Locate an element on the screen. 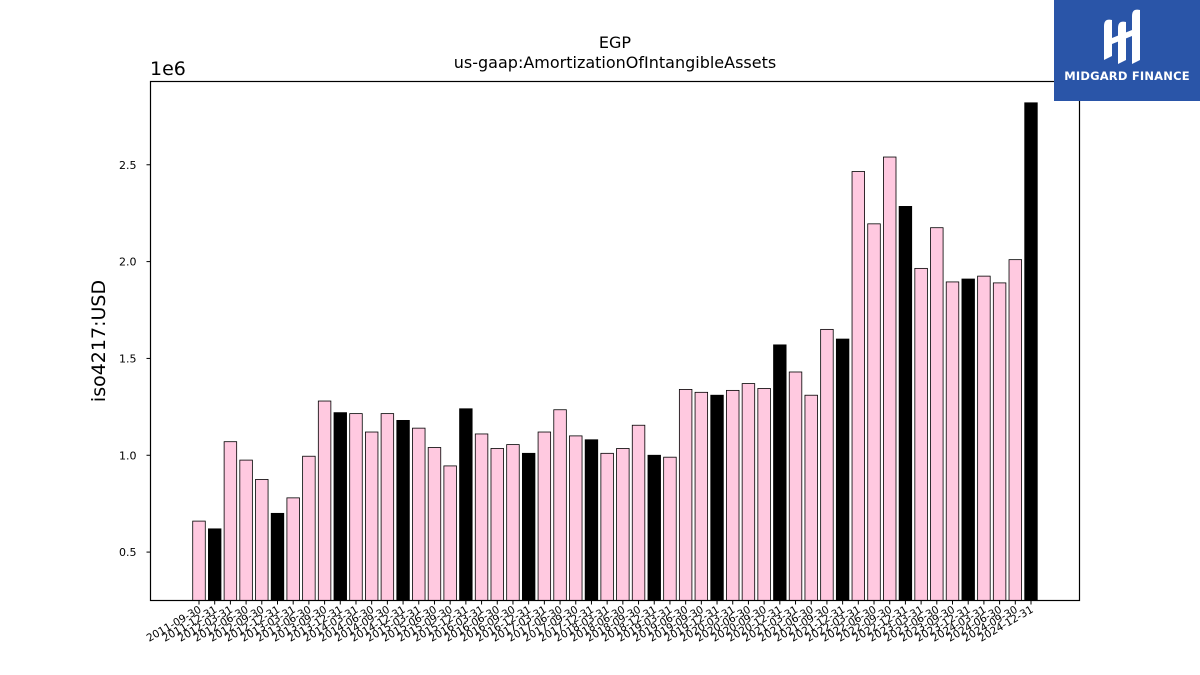  midgard-finance-logo: MIDGARD FINANCE is located at coordinates (1127, 50).